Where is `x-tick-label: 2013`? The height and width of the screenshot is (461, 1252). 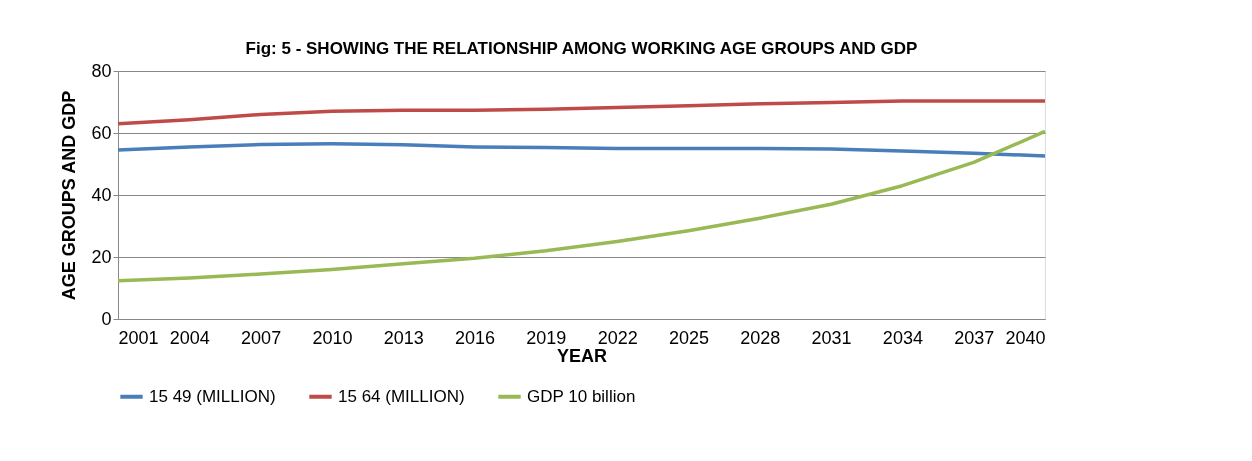
x-tick-label: 2013 is located at coordinates (403, 337).